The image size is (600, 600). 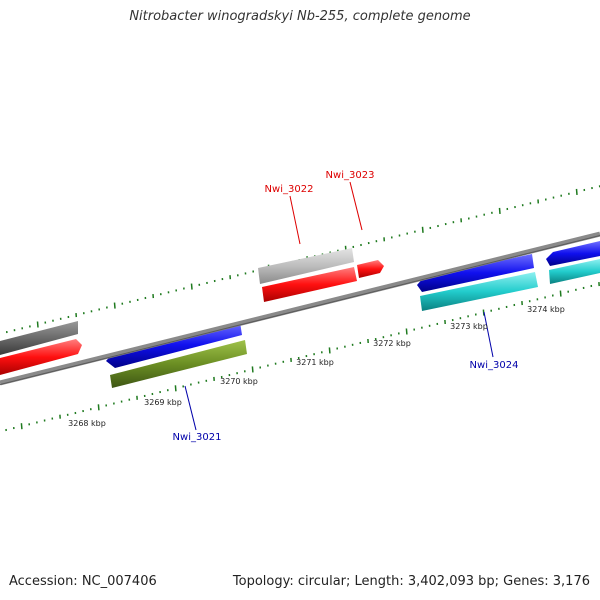 What do you see at coordinates (163, 402) in the screenshot?
I see `scale-label: 3269 kbp` at bounding box center [163, 402].